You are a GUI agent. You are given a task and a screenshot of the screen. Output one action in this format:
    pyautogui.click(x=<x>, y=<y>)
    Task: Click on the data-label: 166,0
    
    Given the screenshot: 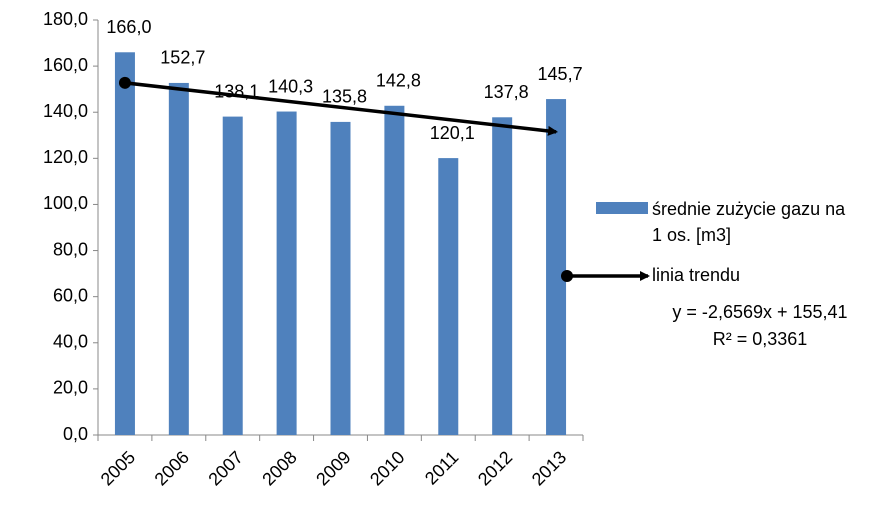 What is the action you would take?
    pyautogui.click(x=128, y=27)
    